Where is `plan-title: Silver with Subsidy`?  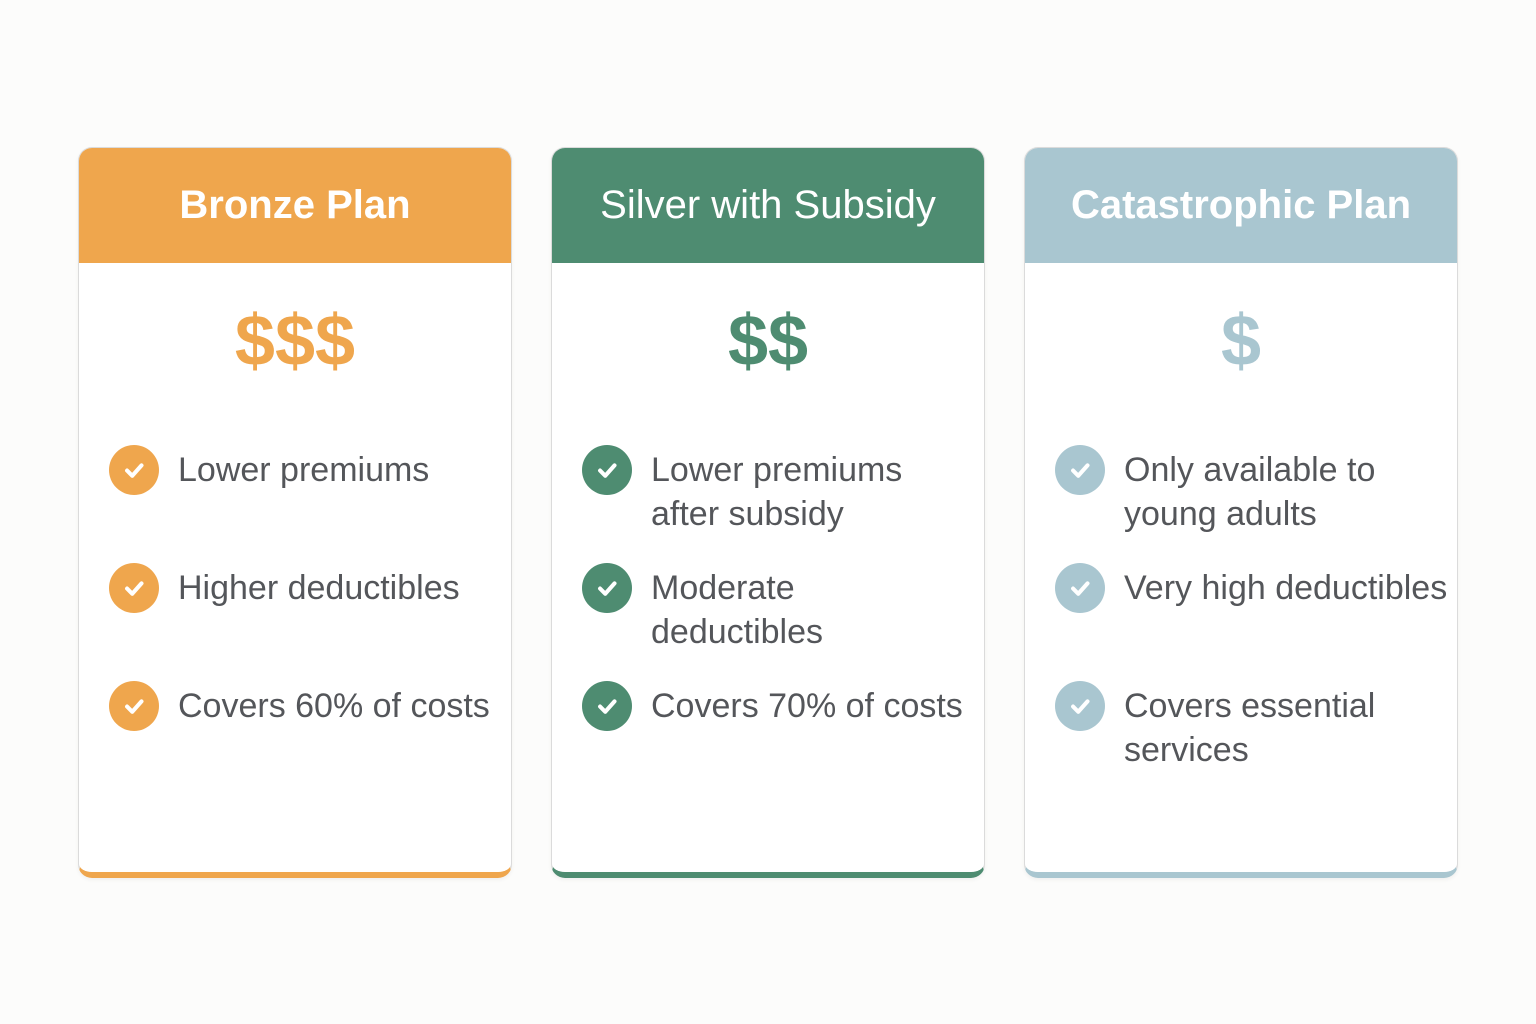 plan-title: Silver with Subsidy is located at coordinates (768, 205).